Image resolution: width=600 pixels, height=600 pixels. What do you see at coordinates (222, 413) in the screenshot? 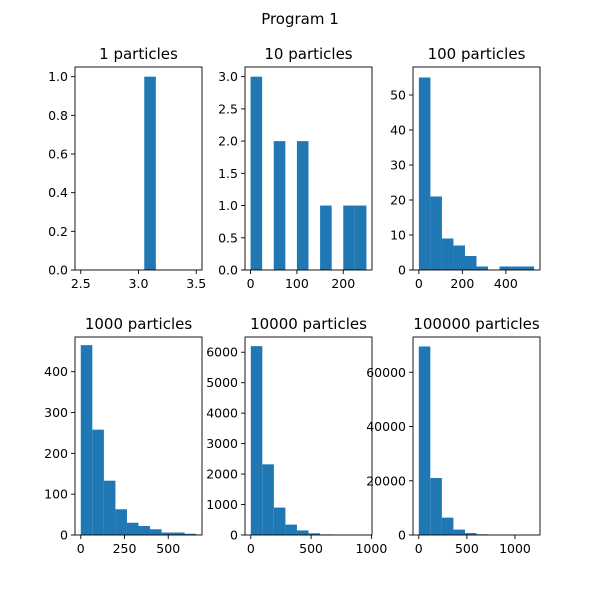
I see `y-tick-label: 4000` at bounding box center [222, 413].